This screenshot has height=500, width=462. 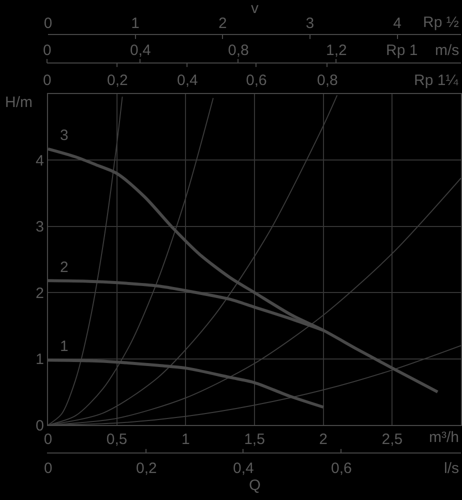 I want to click on series-label: 3, so click(x=64, y=135).